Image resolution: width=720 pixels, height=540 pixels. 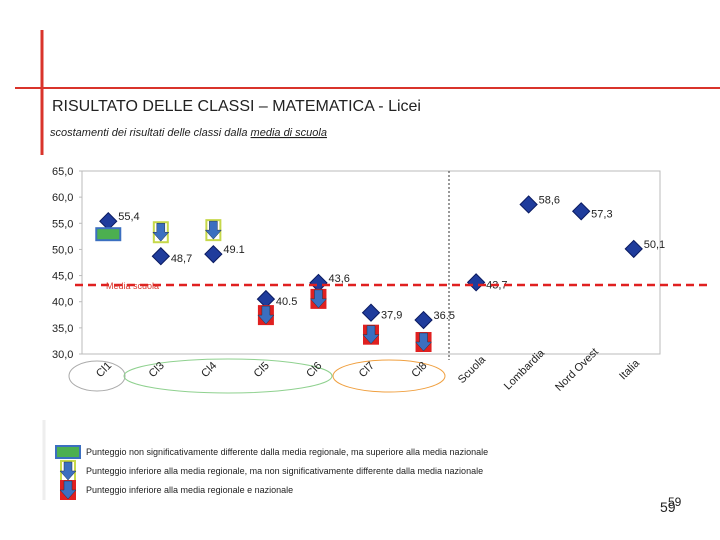 What do you see at coordinates (62, 277) in the screenshot?
I see `y-tick-label: 45,0` at bounding box center [62, 277].